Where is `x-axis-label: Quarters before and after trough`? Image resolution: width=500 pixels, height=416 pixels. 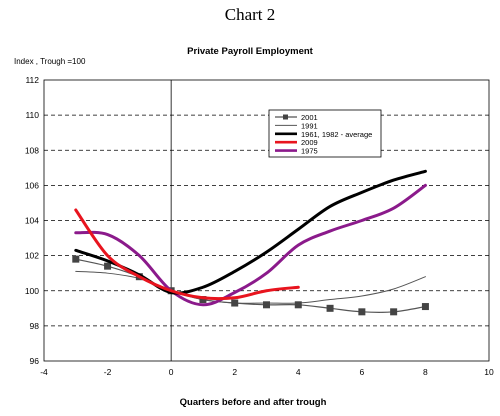 x-axis-label: Quarters before and after trough is located at coordinates (253, 402).